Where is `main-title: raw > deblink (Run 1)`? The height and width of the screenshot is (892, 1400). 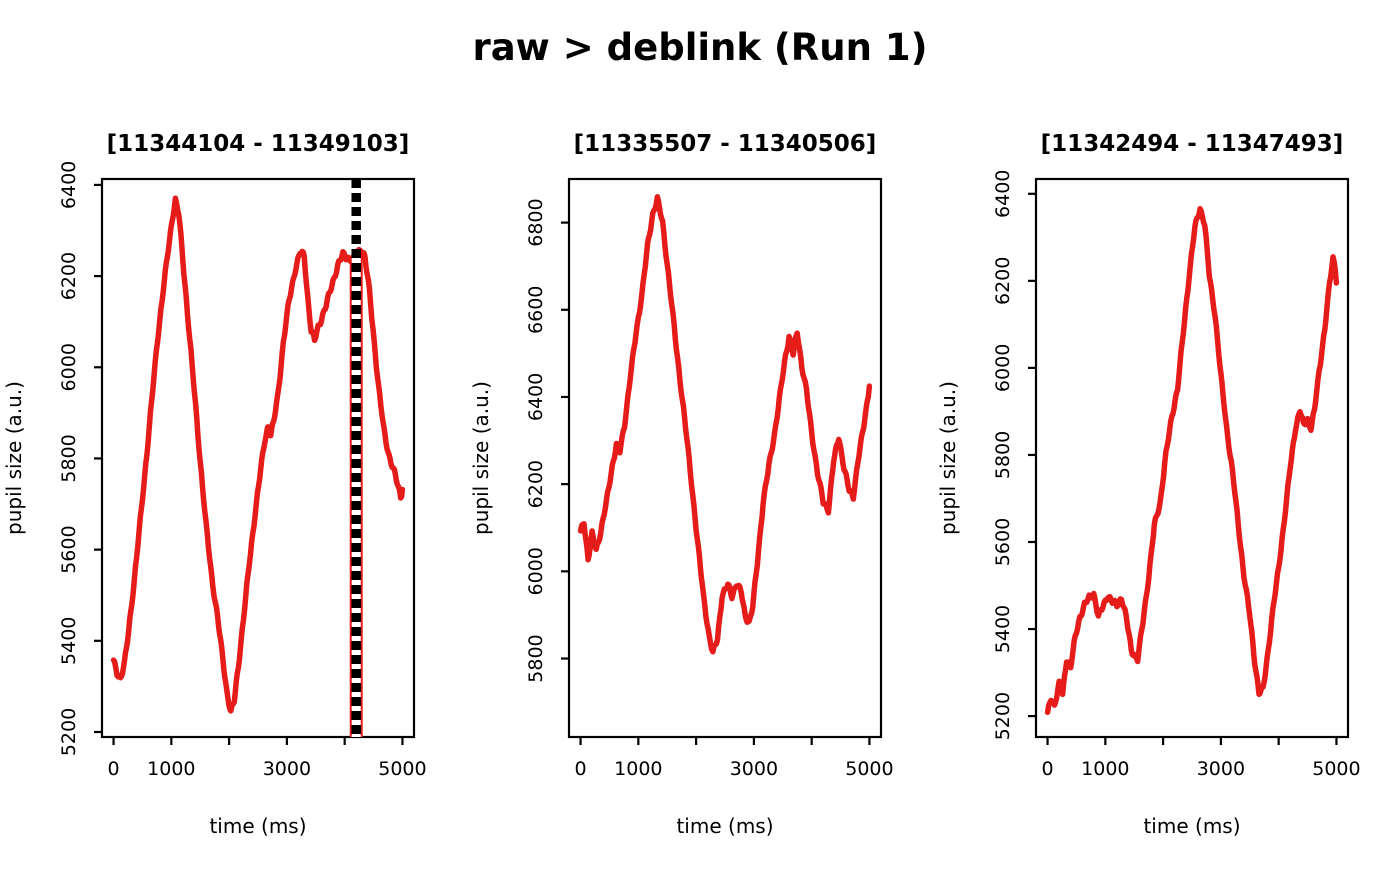
main-title: raw > deblink (Run 1) is located at coordinates (700, 47).